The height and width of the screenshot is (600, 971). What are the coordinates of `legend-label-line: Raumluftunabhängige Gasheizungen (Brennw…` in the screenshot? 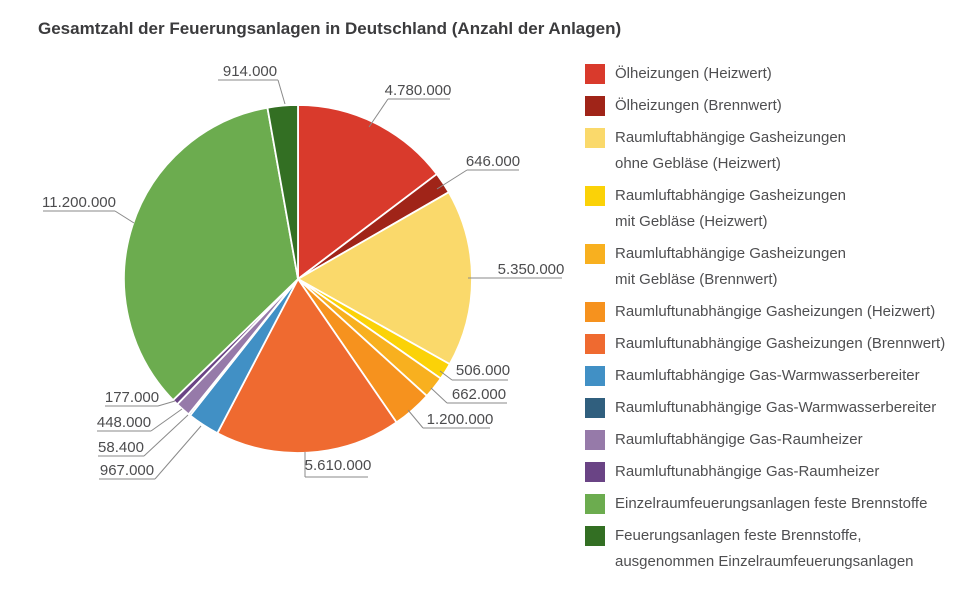 It's located at (780, 343).